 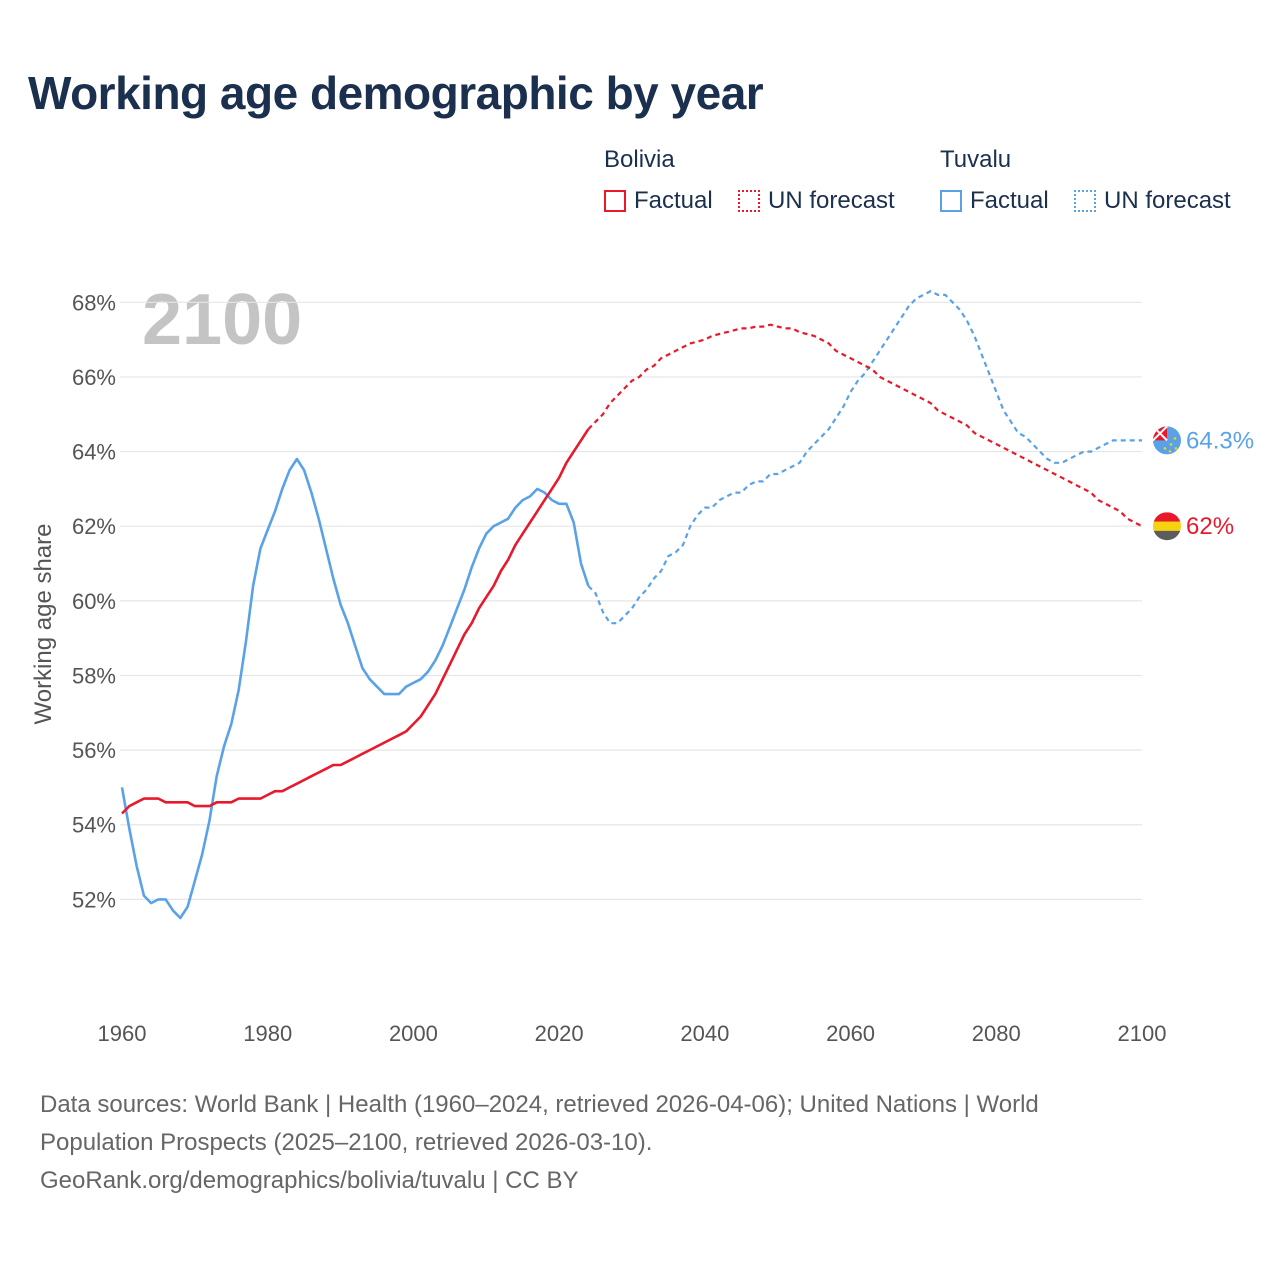 I want to click on legend-tuvalu-title: Tuvalu, so click(x=976, y=159).